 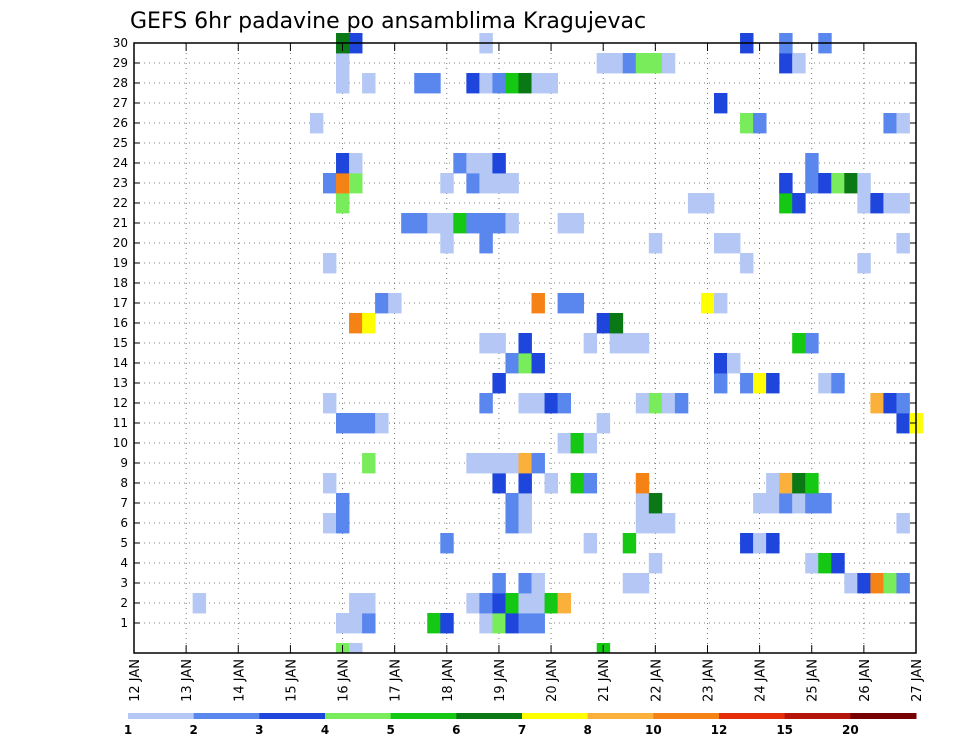 What do you see at coordinates (587, 730) in the screenshot?
I see `colorbar-label: 8` at bounding box center [587, 730].